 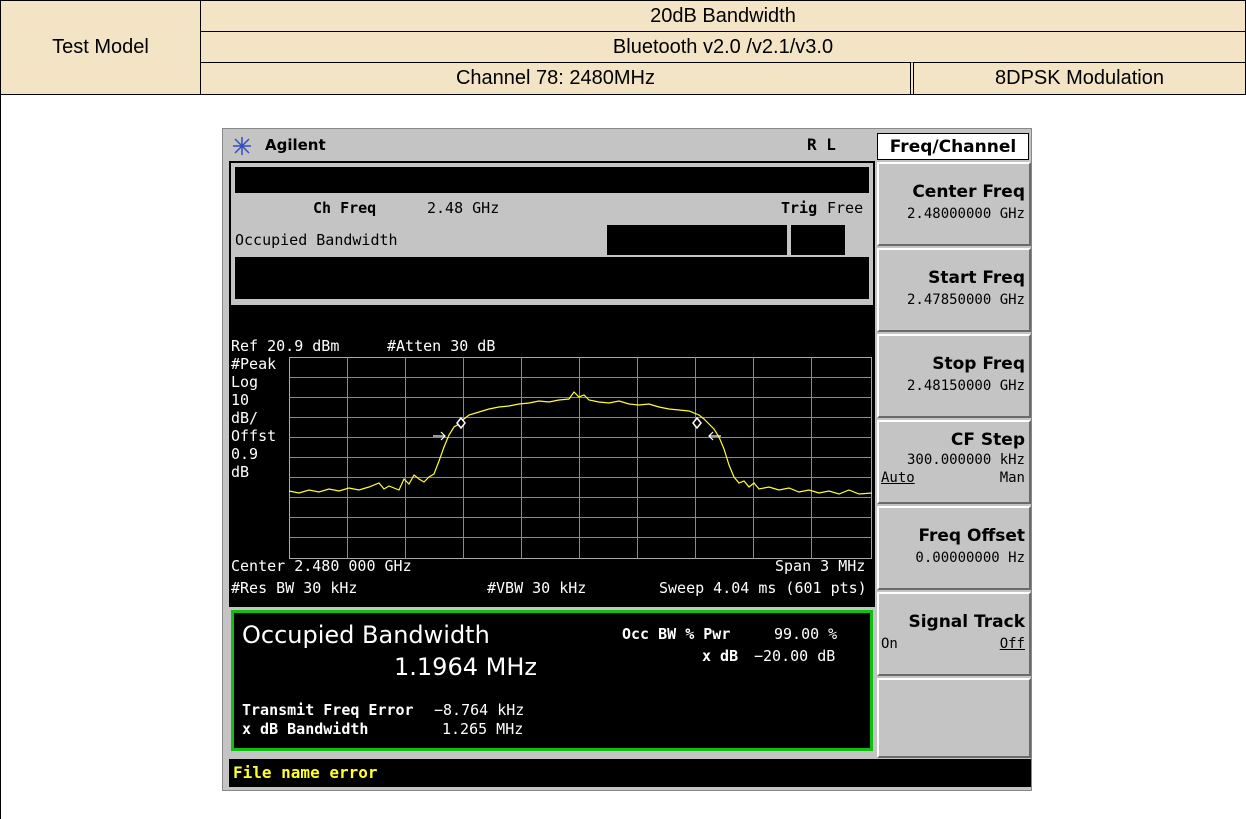 What do you see at coordinates (254, 364) in the screenshot?
I see `scale-label: #Peak` at bounding box center [254, 364].